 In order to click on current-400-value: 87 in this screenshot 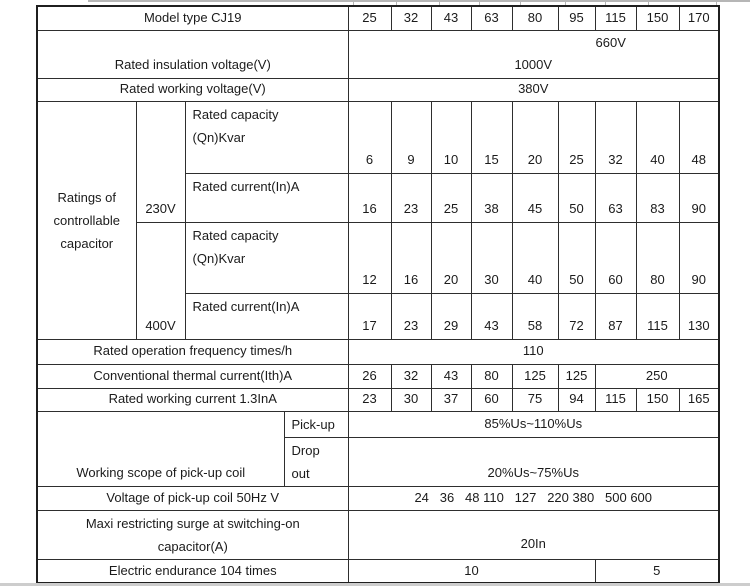, I will do `click(615, 316)`.